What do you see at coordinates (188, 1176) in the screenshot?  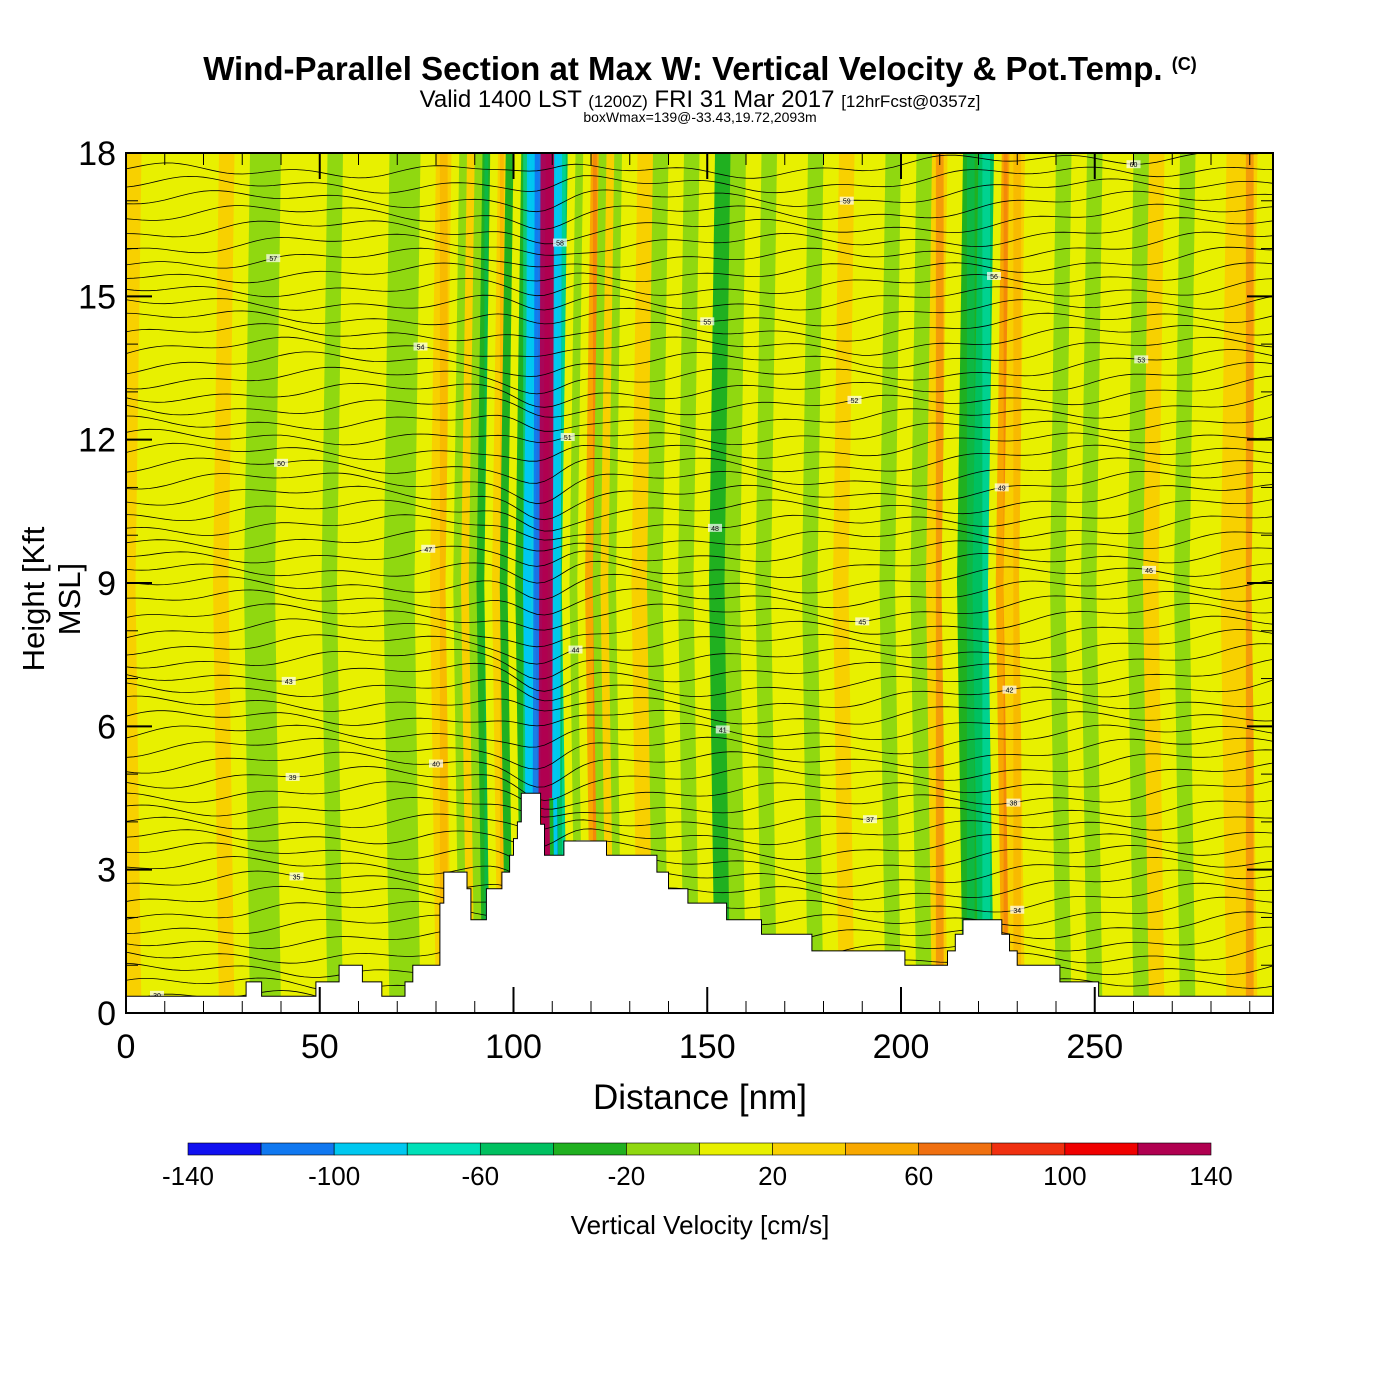 I see `colorbar-tick-label: -140` at bounding box center [188, 1176].